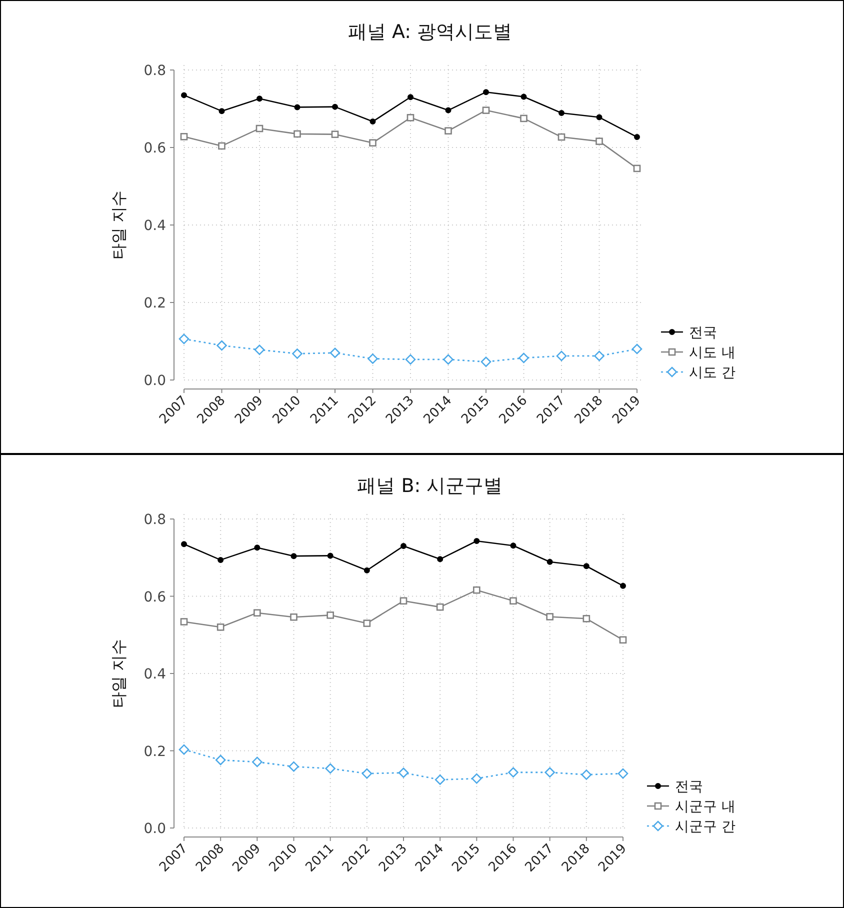  What do you see at coordinates (705, 807) in the screenshot?
I see `legend-label: 시군구 내` at bounding box center [705, 807].